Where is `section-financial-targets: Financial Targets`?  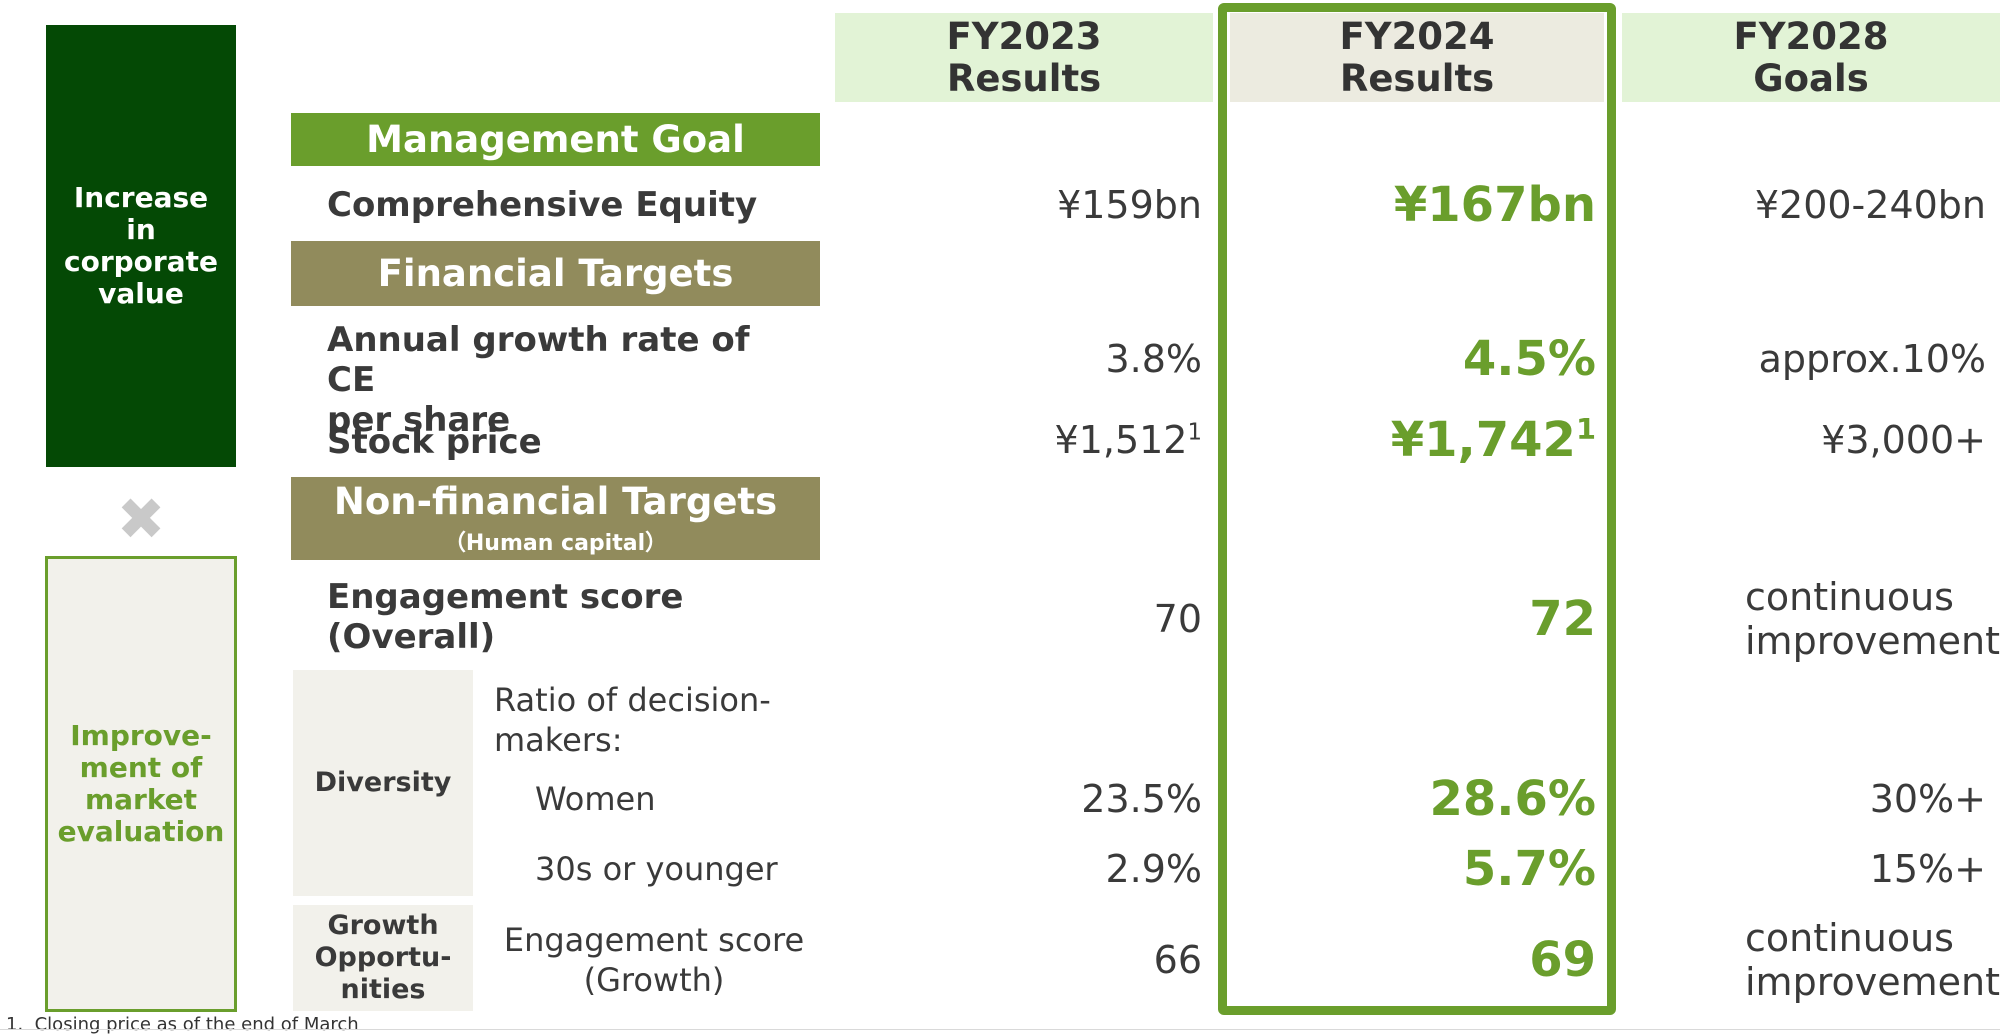 section-financial-targets: Financial Targets is located at coordinates (555, 273).